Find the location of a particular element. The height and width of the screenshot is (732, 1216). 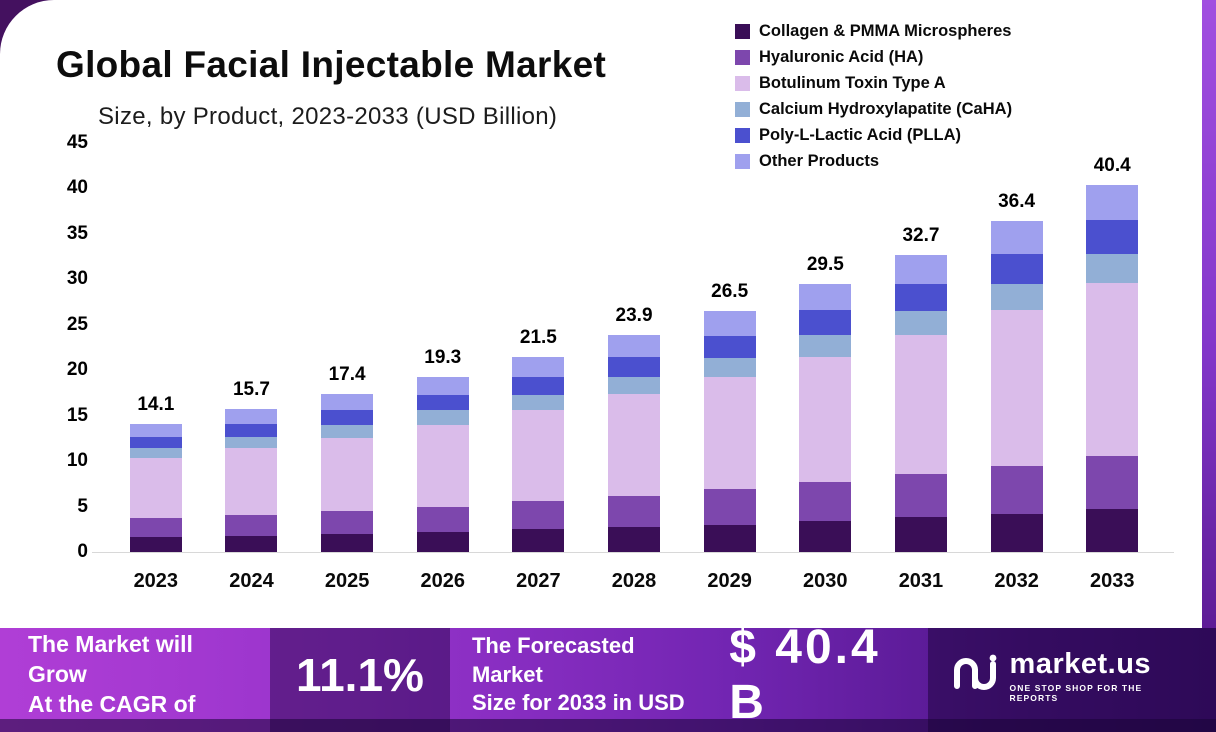

legend-label: Botulinum Toxin Type A is located at coordinates (852, 82).